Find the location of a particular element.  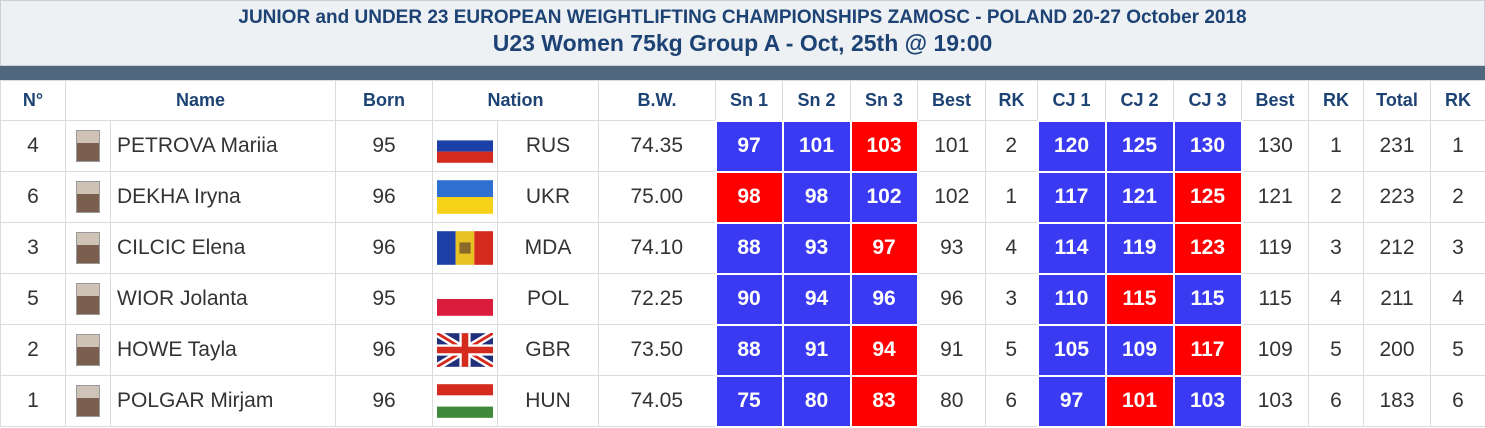

start-number: 6 is located at coordinates (33, 197).